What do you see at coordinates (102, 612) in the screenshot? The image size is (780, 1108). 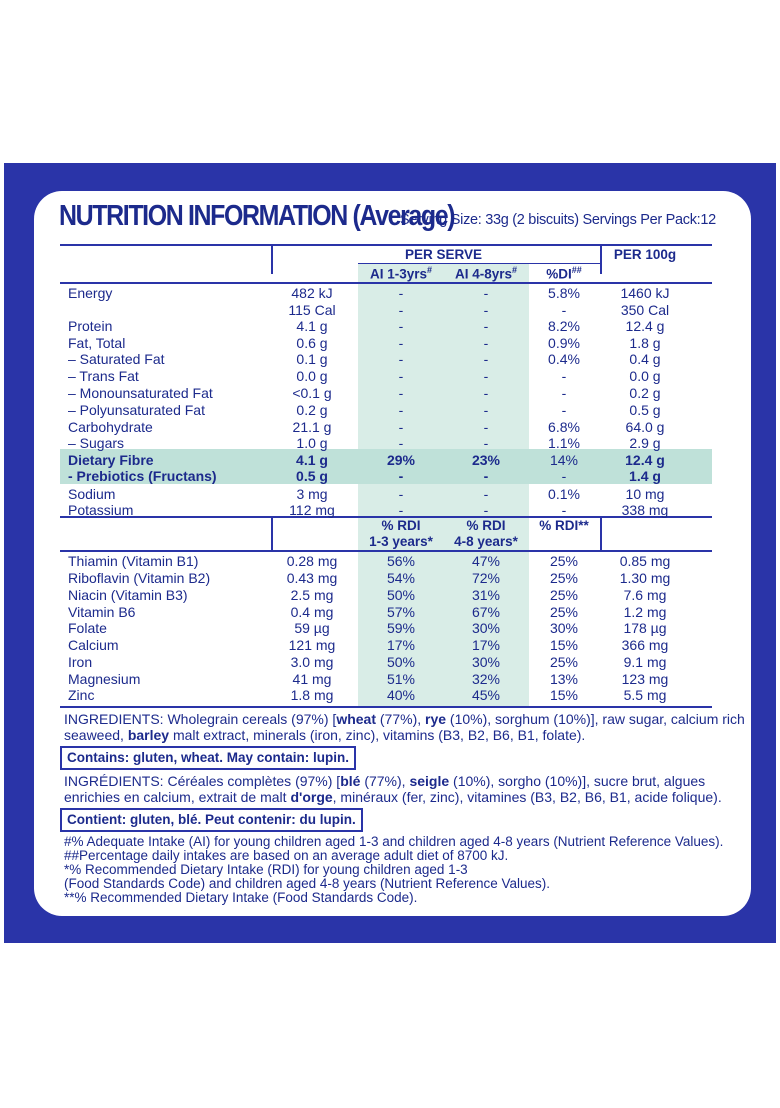 I see `vitamin-label-cell: Vitamin B6` at bounding box center [102, 612].